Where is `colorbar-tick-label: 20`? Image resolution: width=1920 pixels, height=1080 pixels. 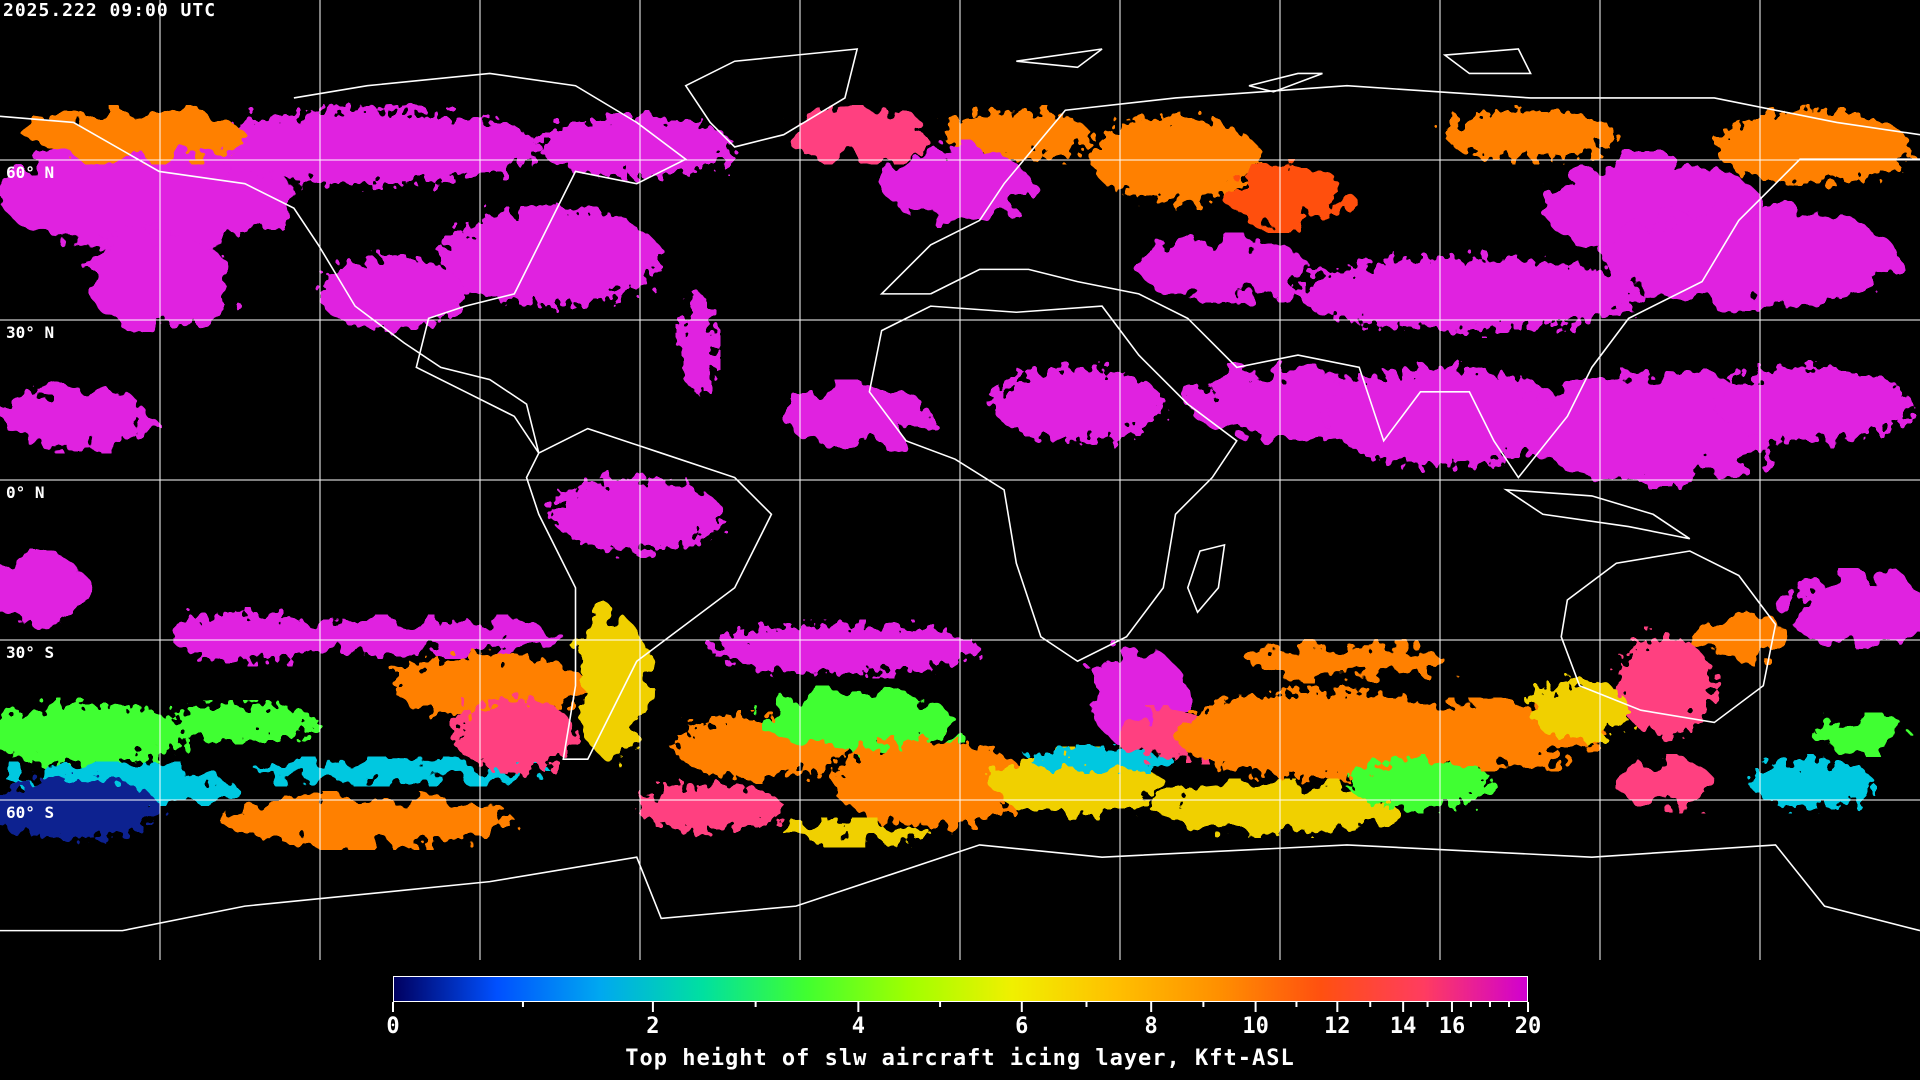
colorbar-tick-label: 20 is located at coordinates (1528, 1026).